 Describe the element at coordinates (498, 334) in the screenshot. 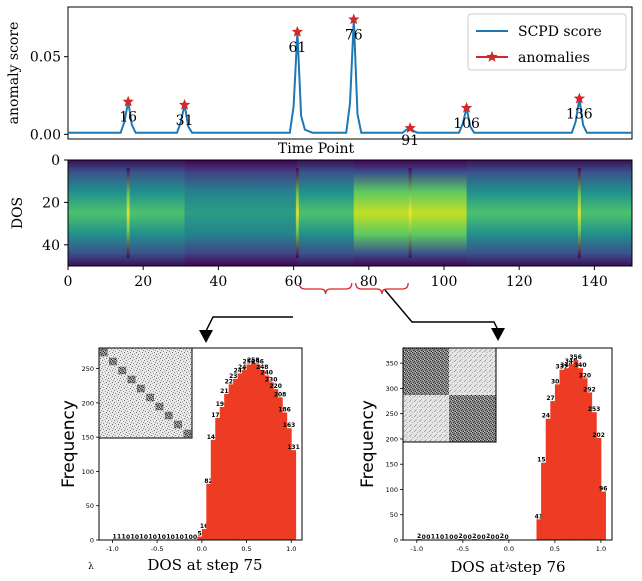

I see `arrow-right-head-icon` at that location.